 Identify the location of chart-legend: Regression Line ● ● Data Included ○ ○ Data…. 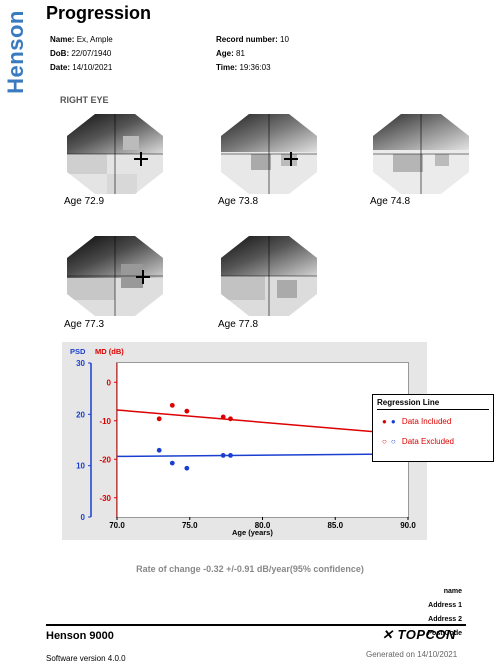
(433, 428).